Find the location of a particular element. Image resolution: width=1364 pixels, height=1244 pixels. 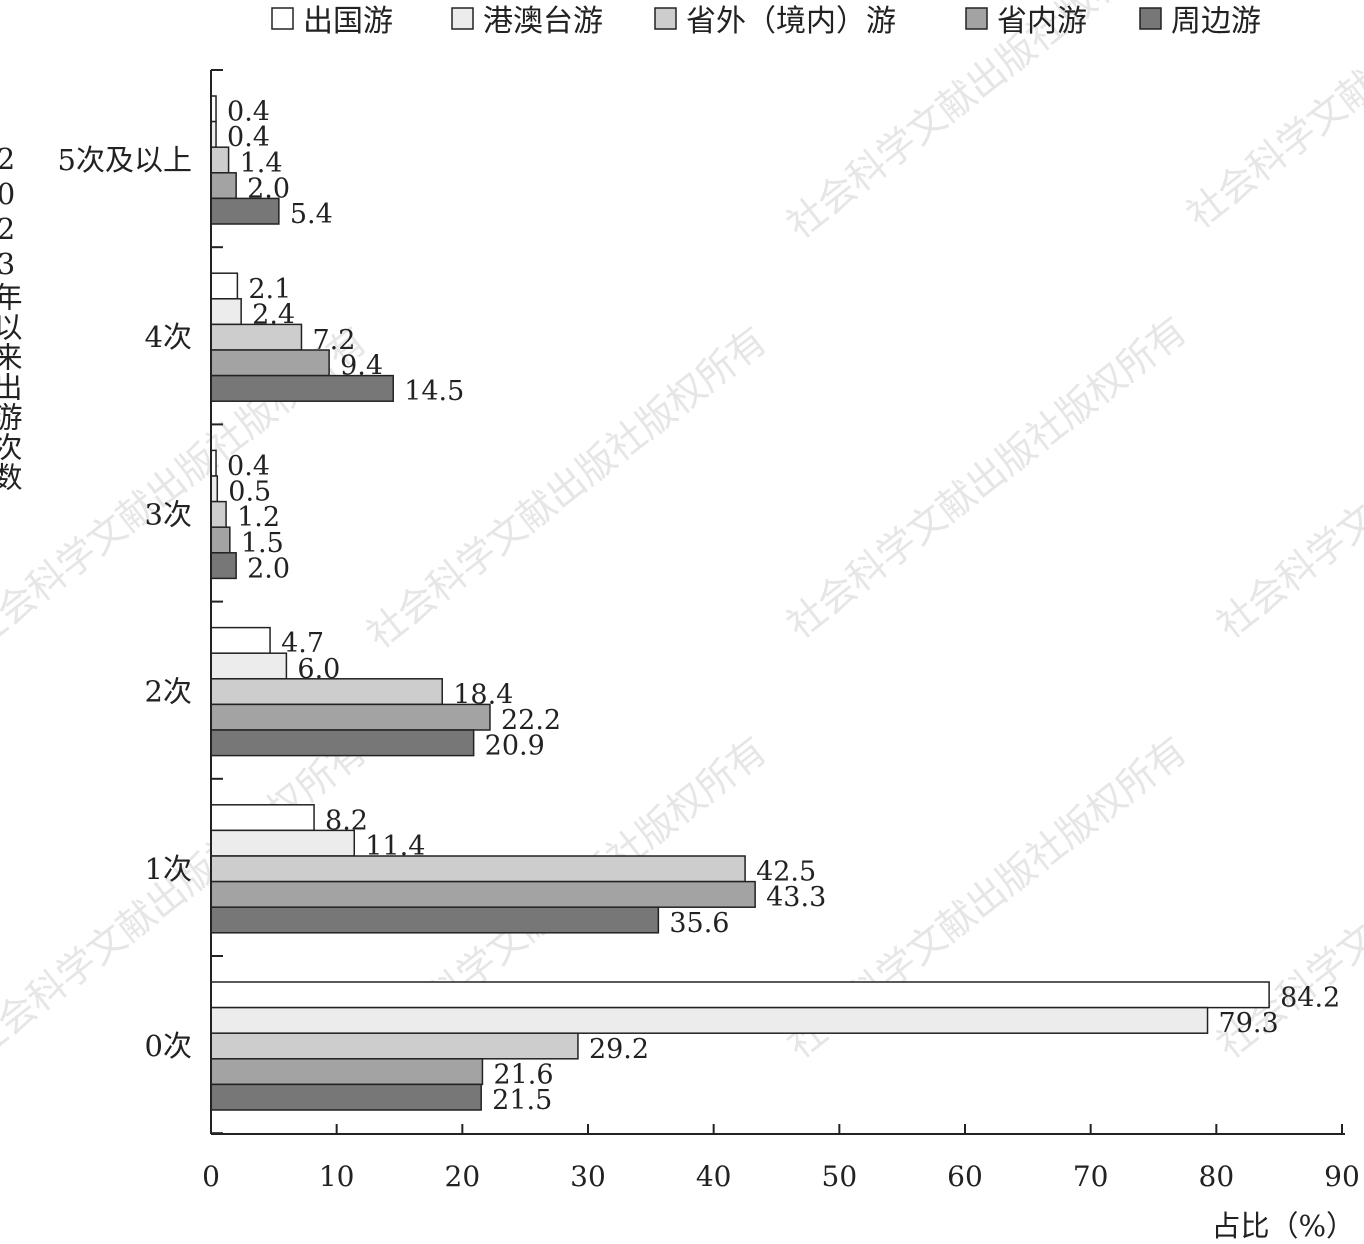

data-label: 20.9 is located at coordinates (515, 746).